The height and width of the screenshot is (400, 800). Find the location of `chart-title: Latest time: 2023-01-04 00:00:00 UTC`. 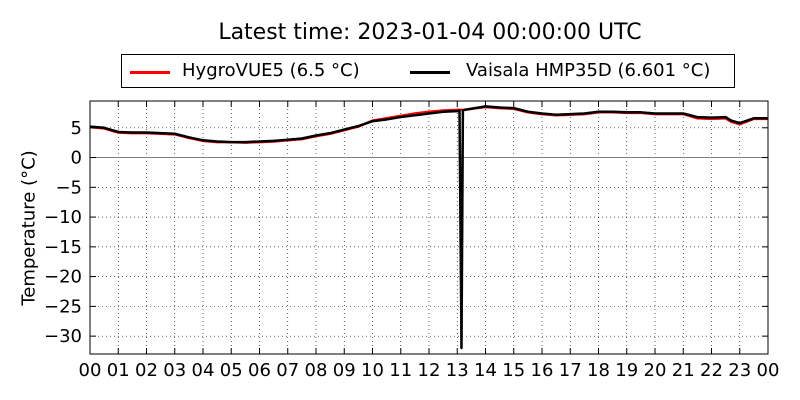

chart-title: Latest time: 2023-01-04 00:00:00 UTC is located at coordinates (430, 32).